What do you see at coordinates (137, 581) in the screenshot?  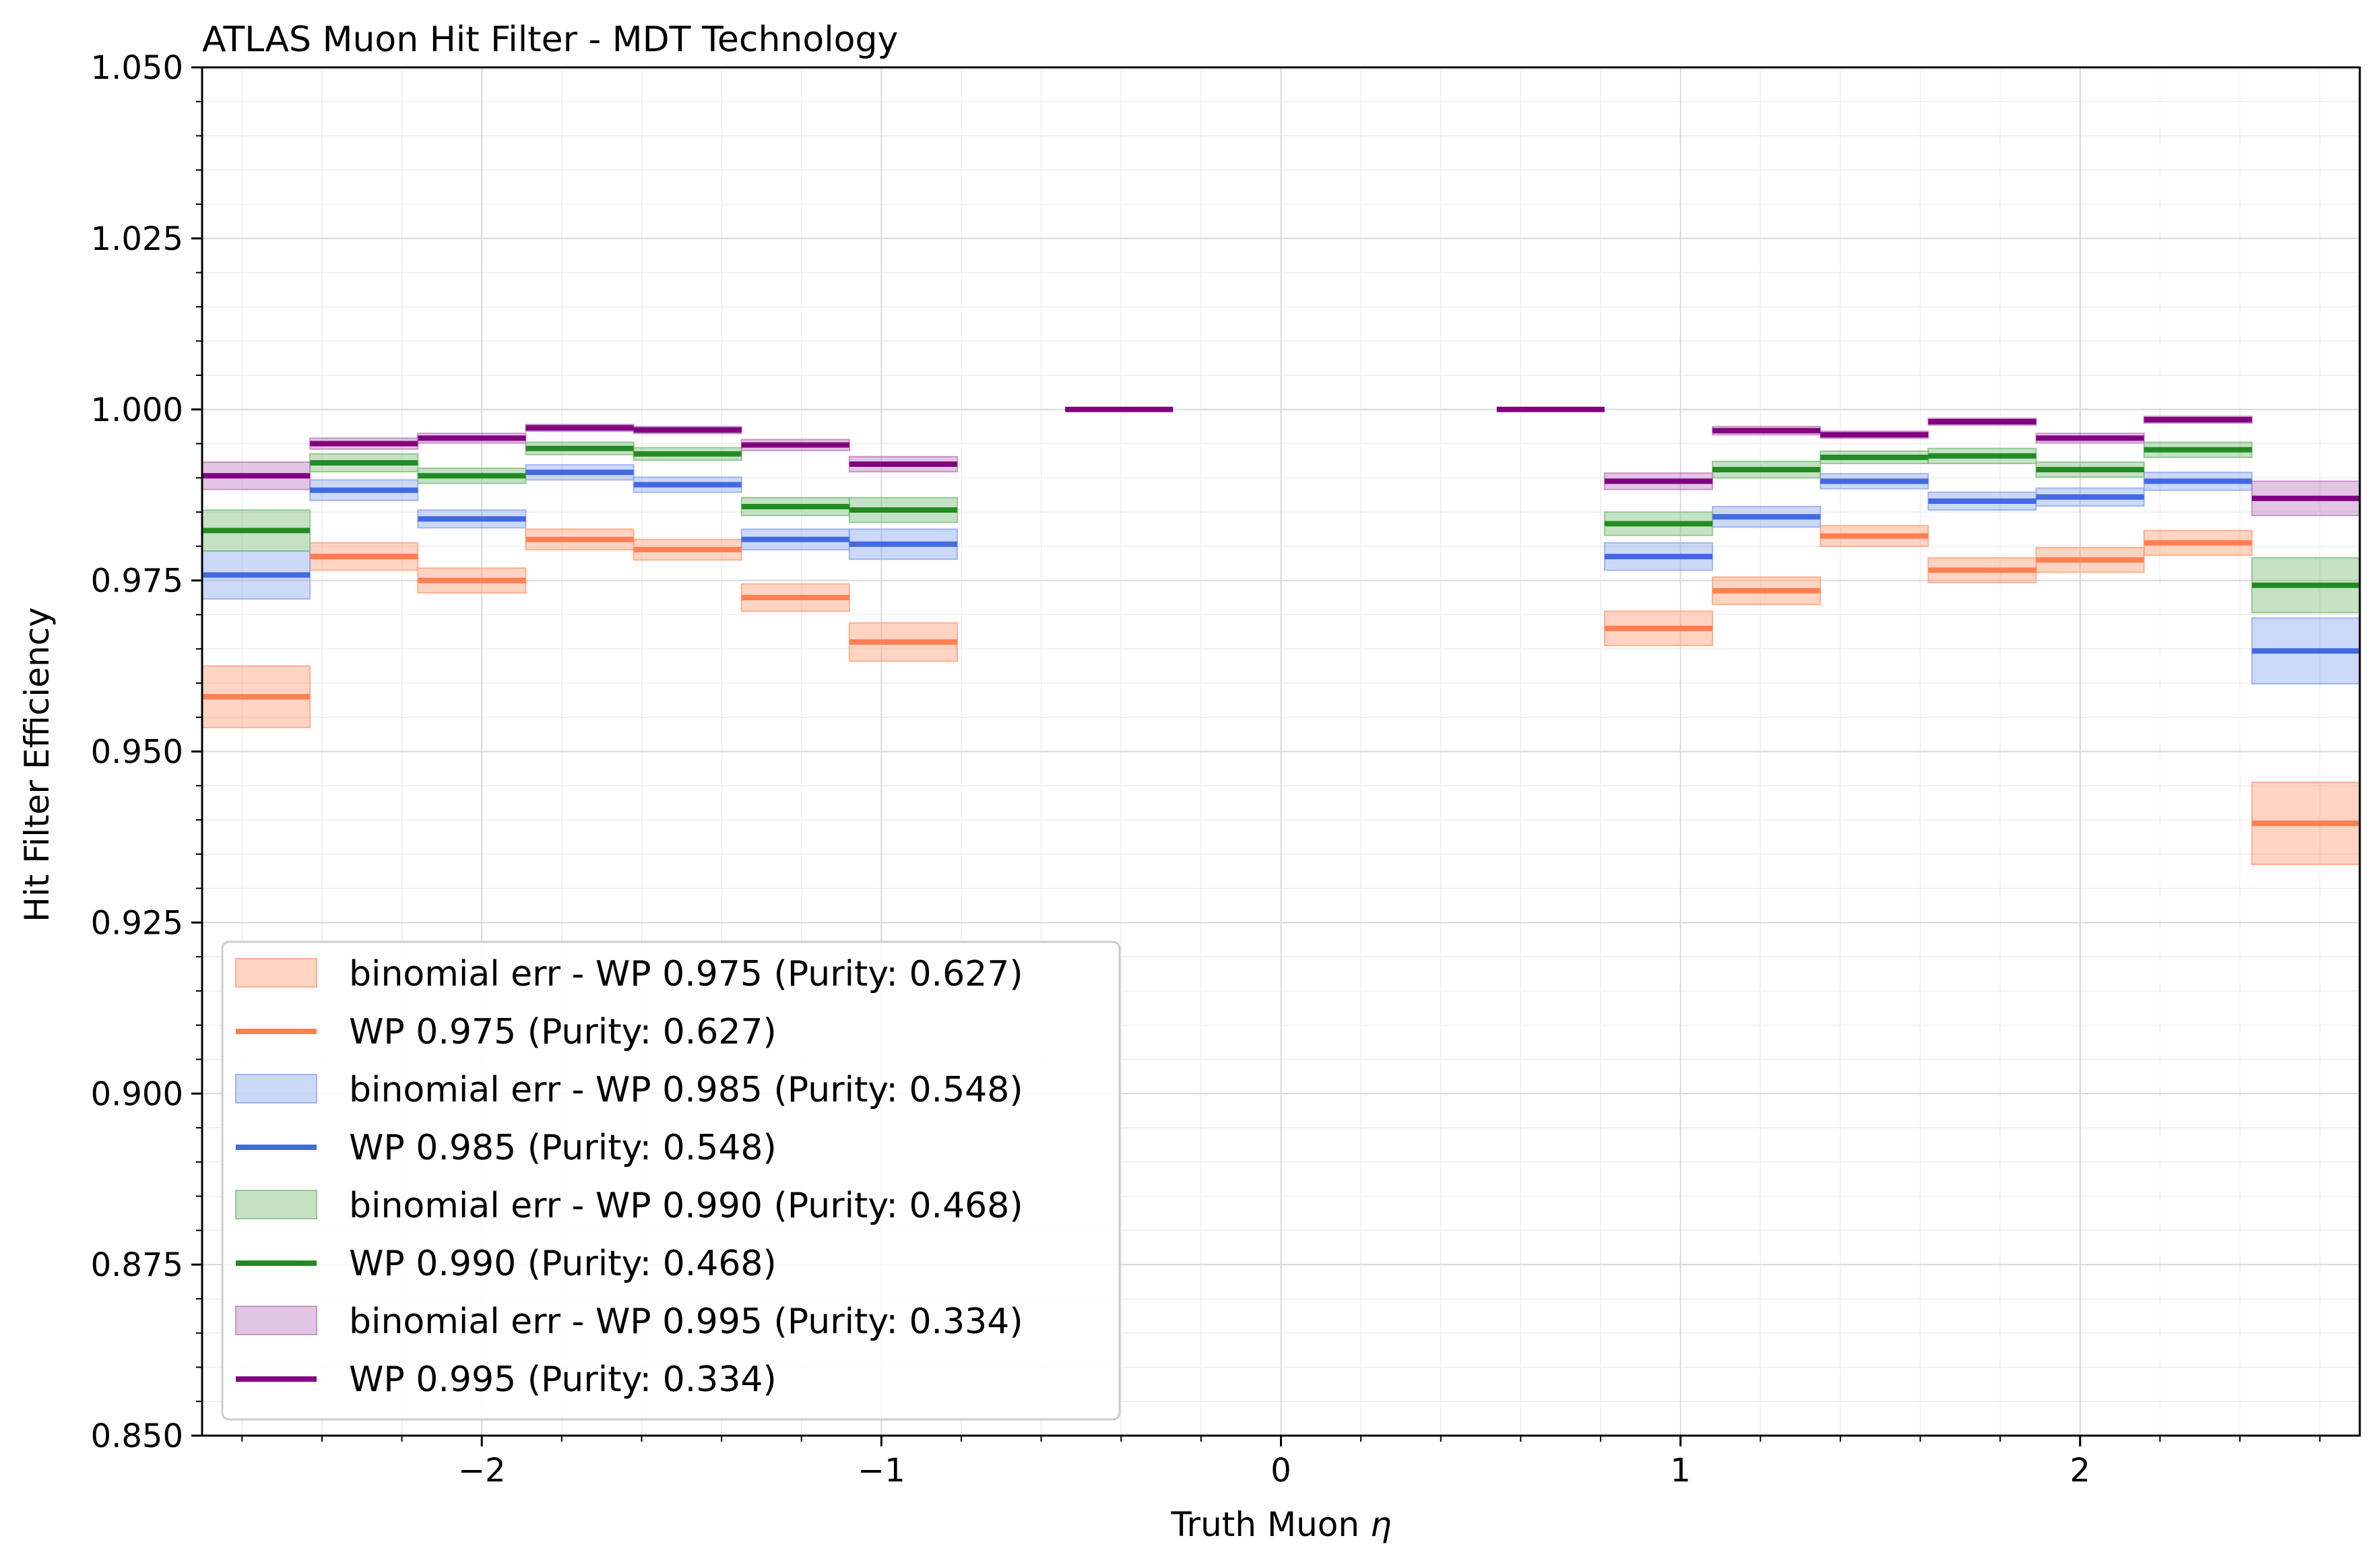 I see `y-tick-label: 0.975` at bounding box center [137, 581].